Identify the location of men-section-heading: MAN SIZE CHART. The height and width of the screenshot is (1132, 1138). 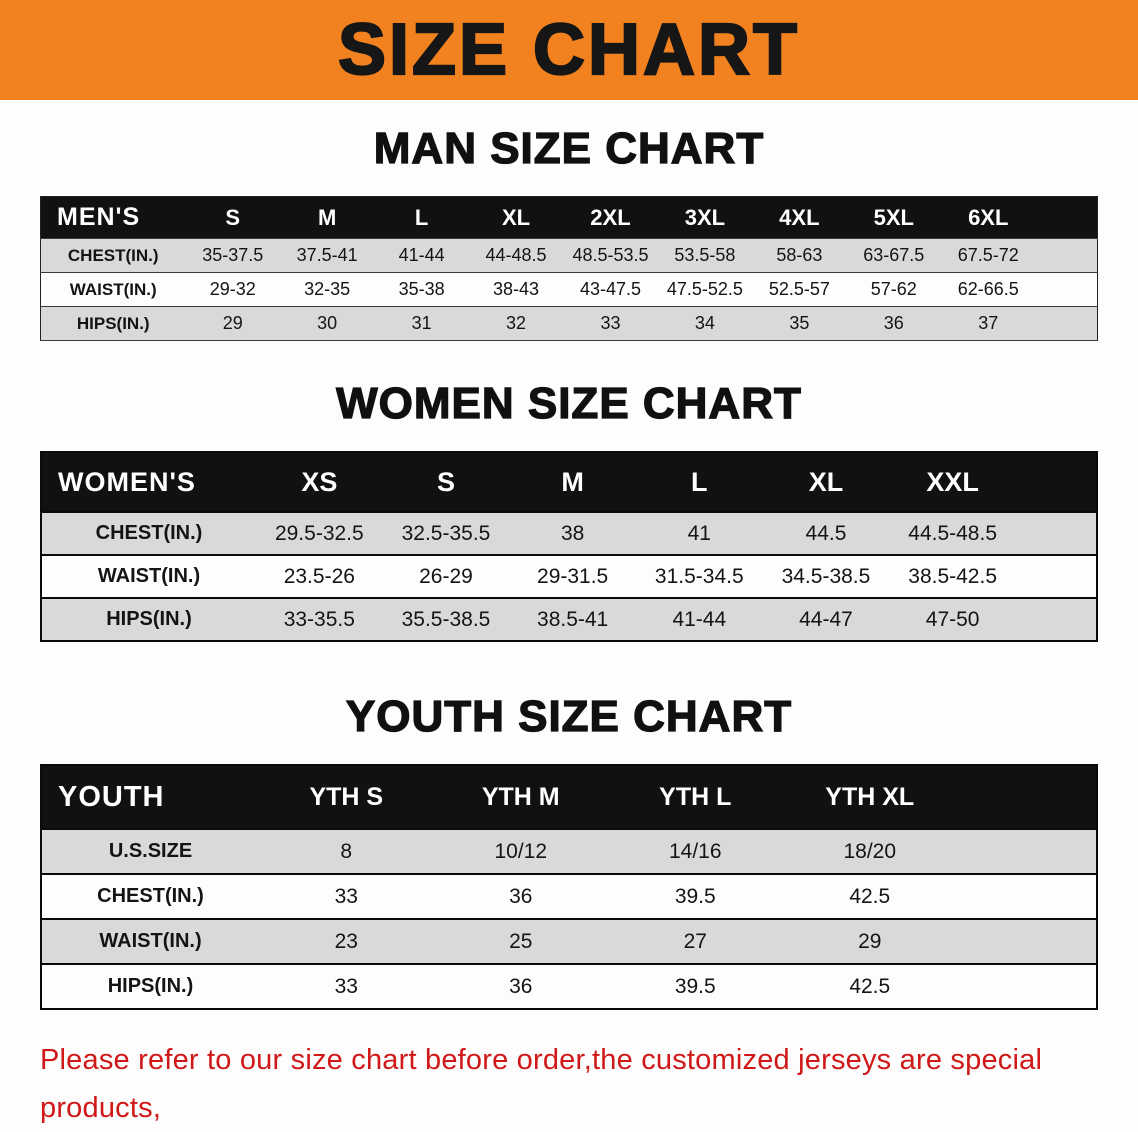
(569, 148).